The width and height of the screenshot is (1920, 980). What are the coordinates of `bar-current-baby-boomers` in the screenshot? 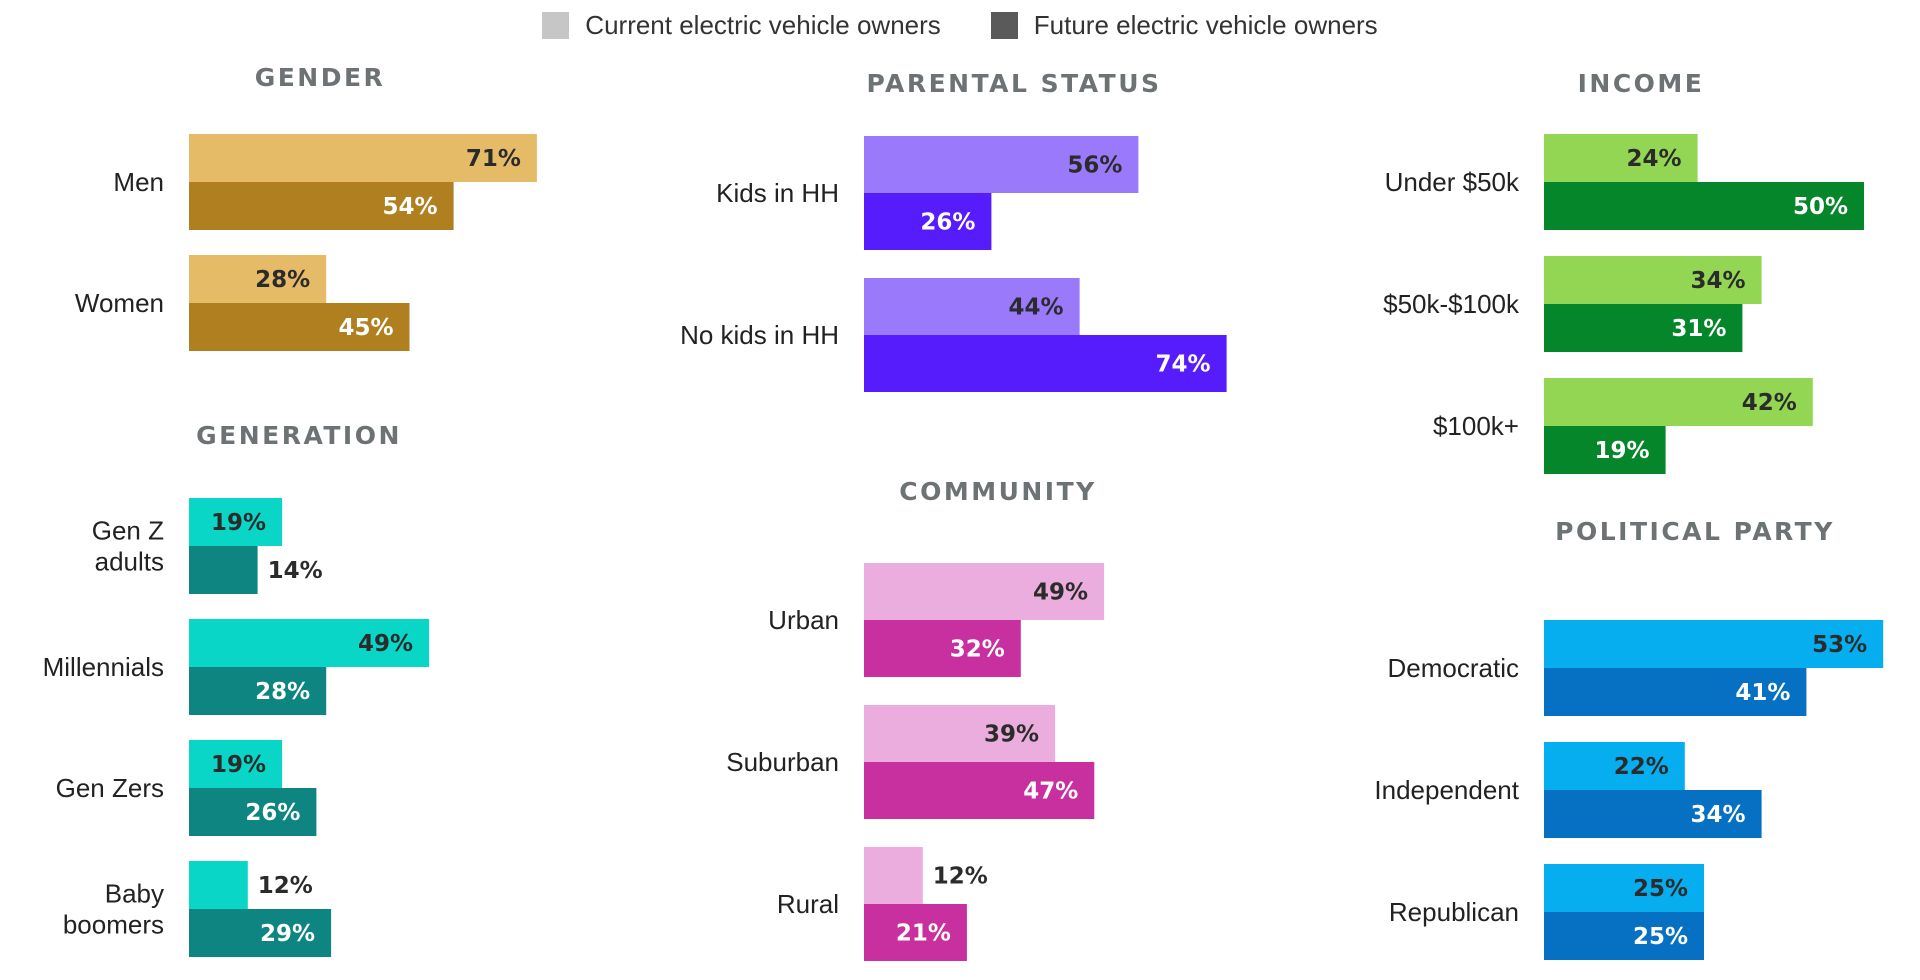 It's located at (218, 885).